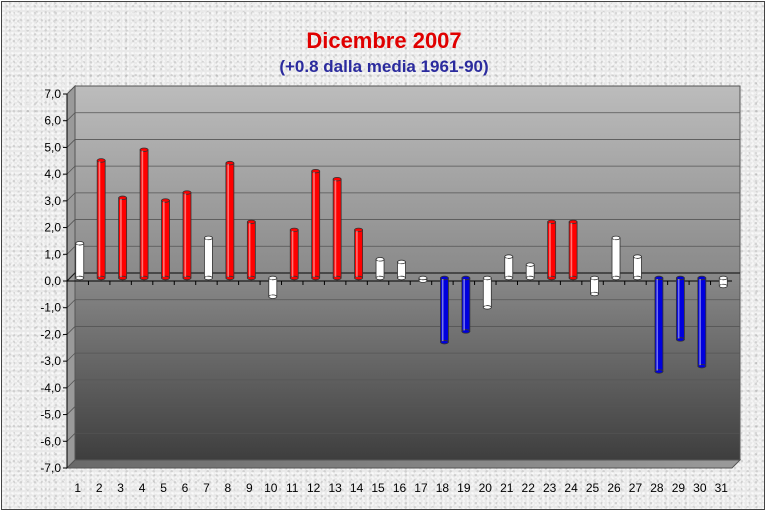  I want to click on floor, so click(403, 464).